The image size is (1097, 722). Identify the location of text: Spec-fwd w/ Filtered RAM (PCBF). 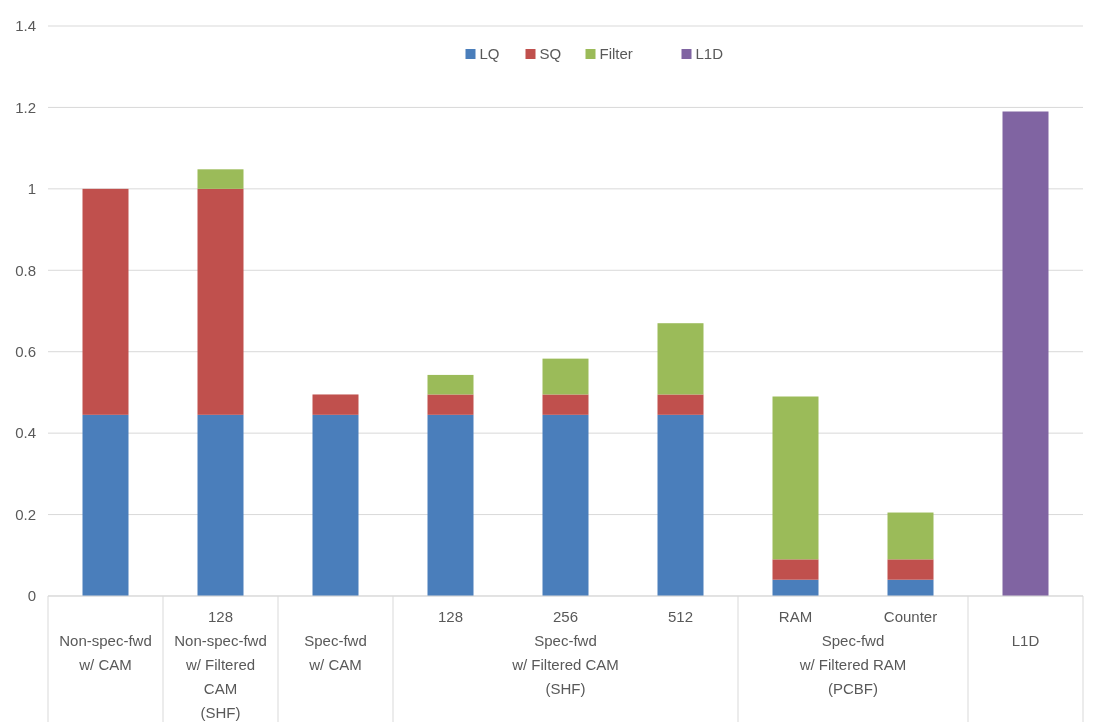
(852, 664).